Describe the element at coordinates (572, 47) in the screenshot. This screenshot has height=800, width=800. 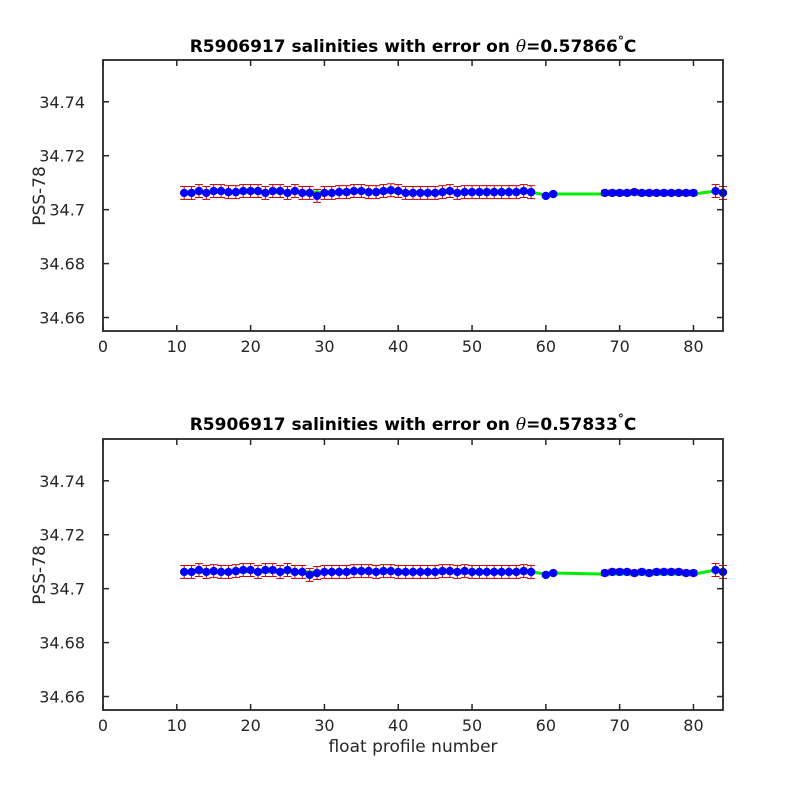
I see `title-value: =0.57866` at that location.